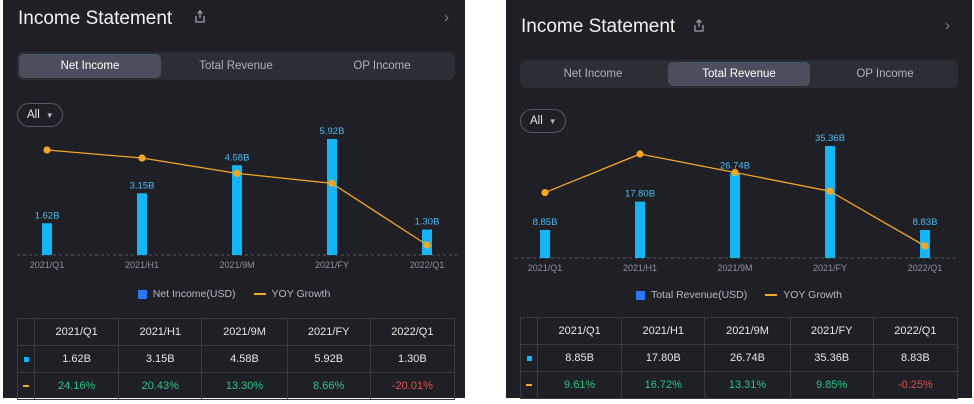  I want to click on bar-data-label: 1.30B, so click(427, 222).